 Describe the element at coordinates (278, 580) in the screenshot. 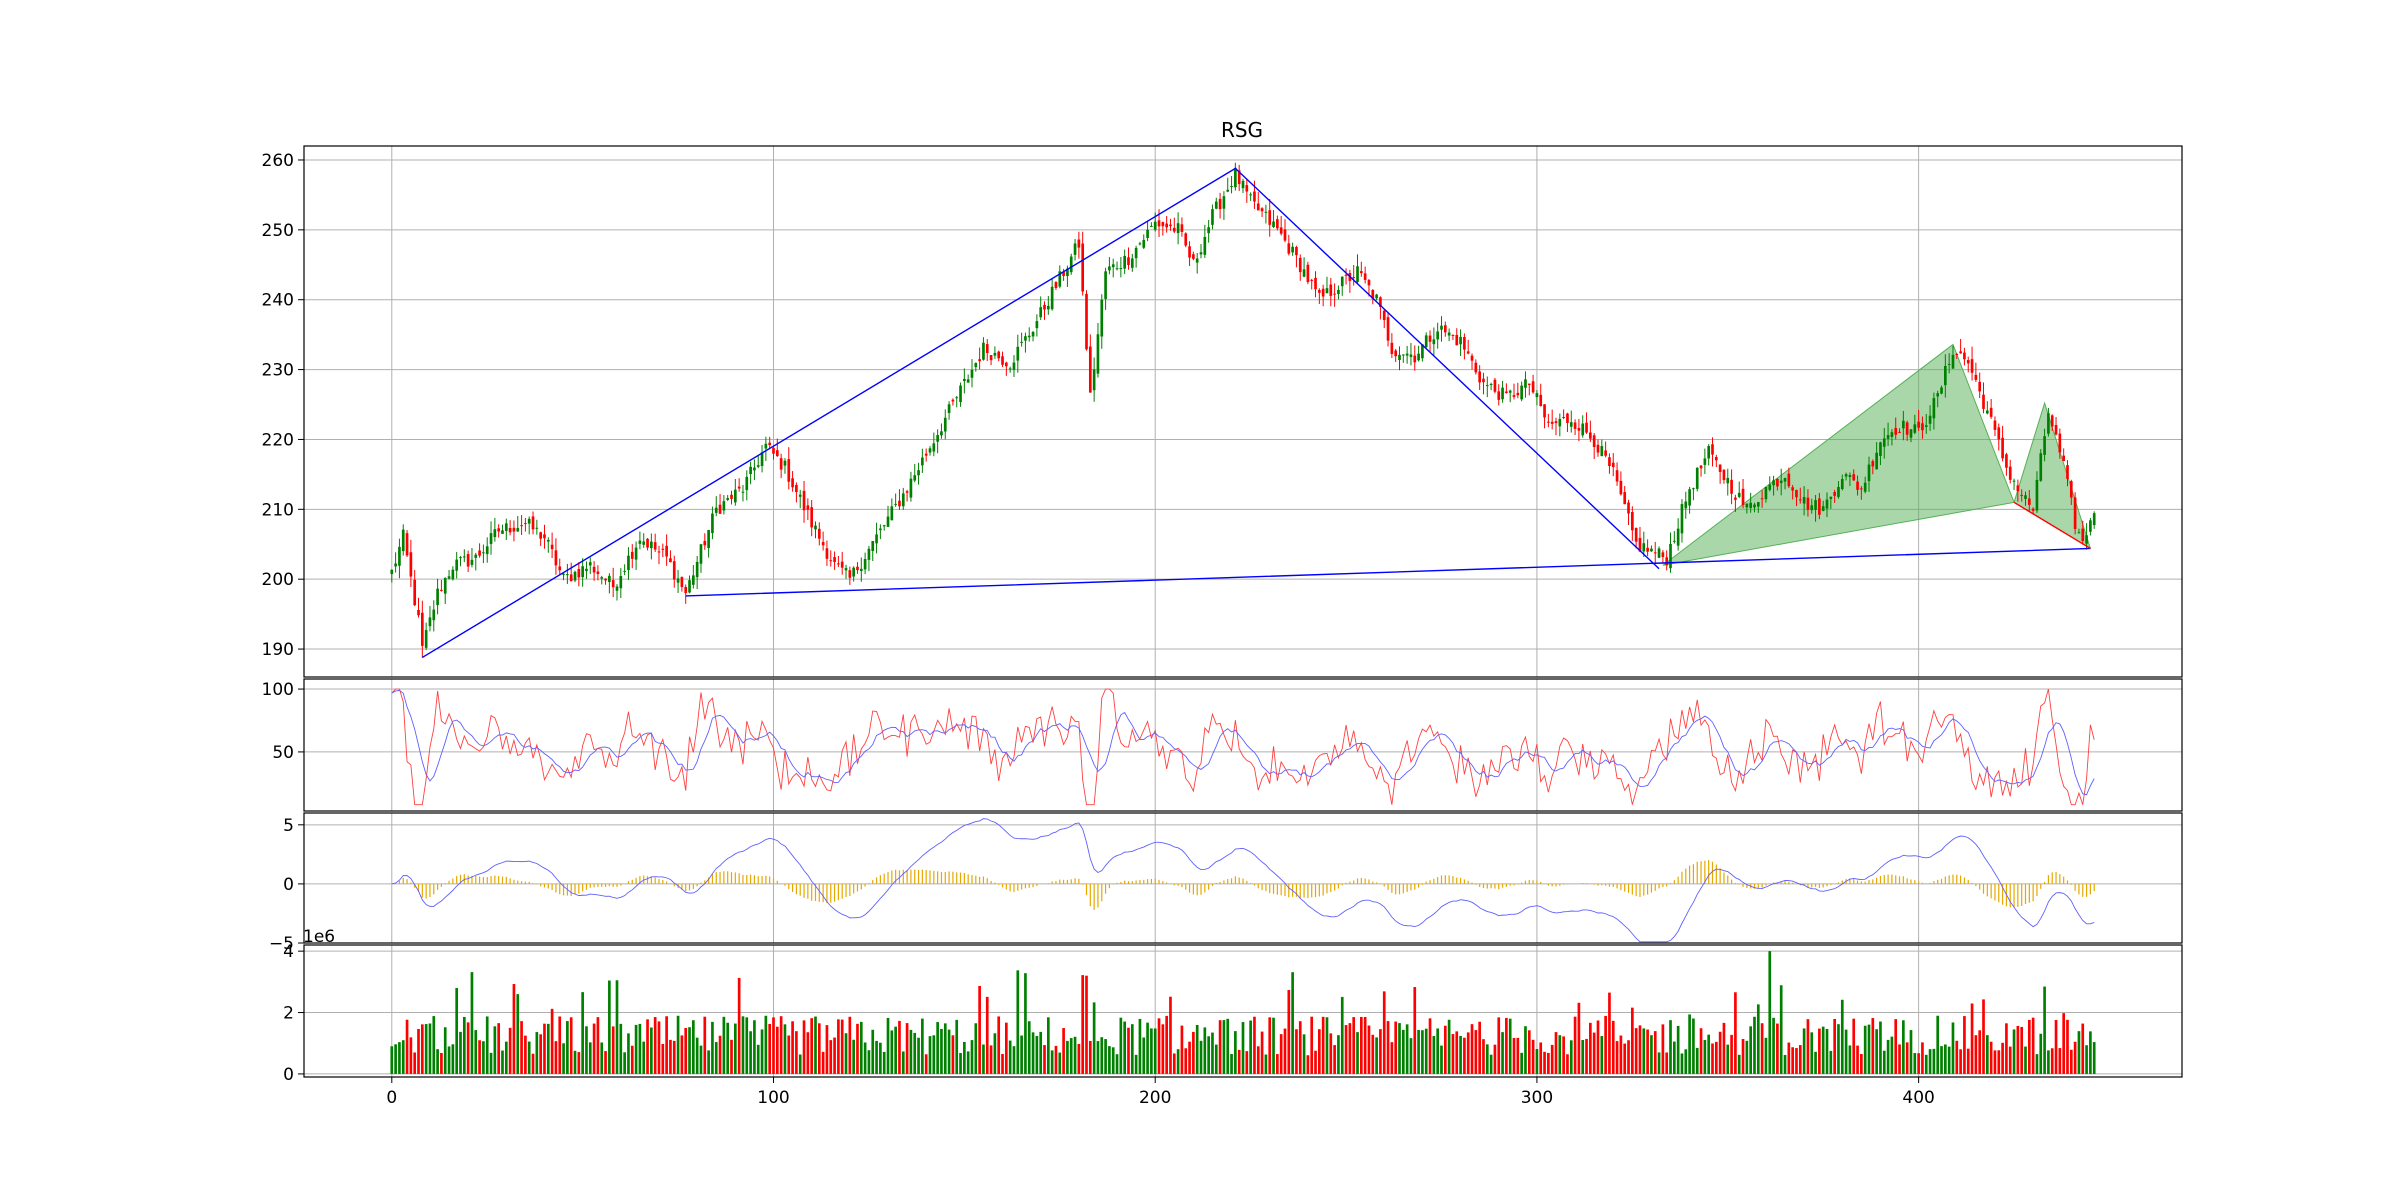

I see `y-tick-label: 200` at that location.